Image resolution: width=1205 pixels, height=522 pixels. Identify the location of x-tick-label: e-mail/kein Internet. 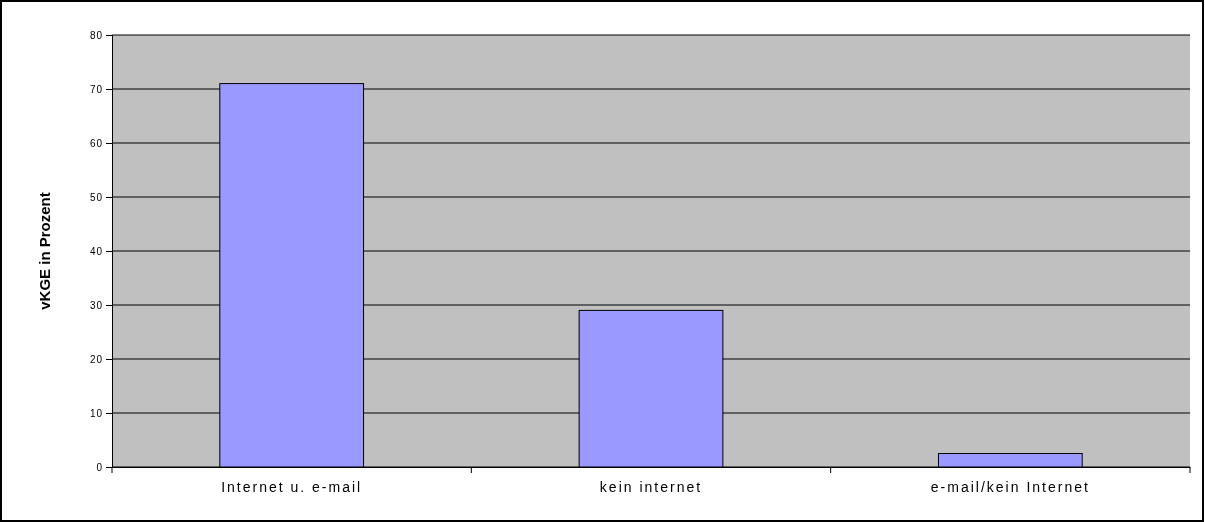
(1010, 487).